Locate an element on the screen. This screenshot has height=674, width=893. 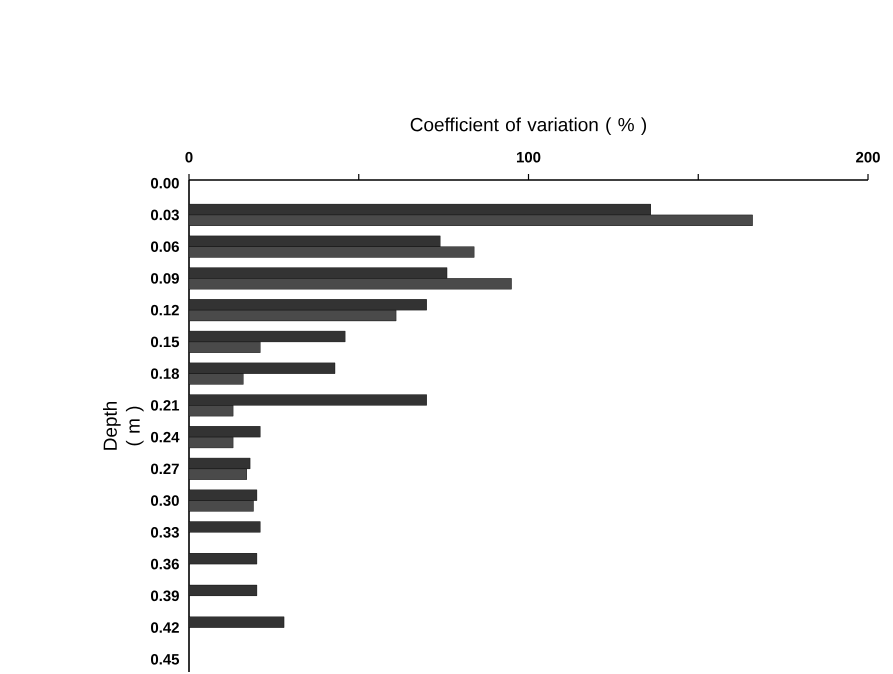
y-tick-label: 0.12 is located at coordinates (164, 310).